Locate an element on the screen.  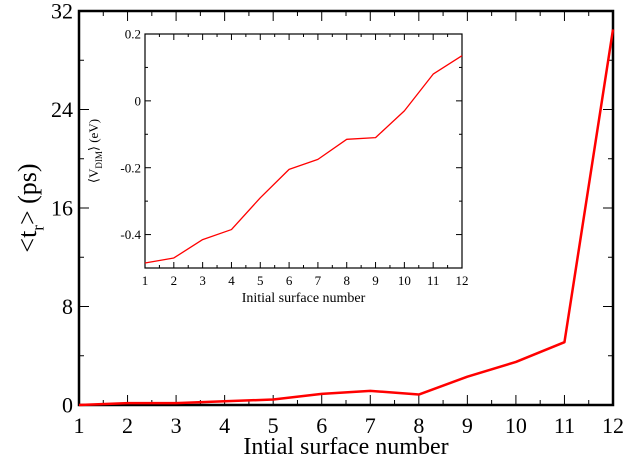
inset-x-tick-label: 4 is located at coordinates (231, 280).